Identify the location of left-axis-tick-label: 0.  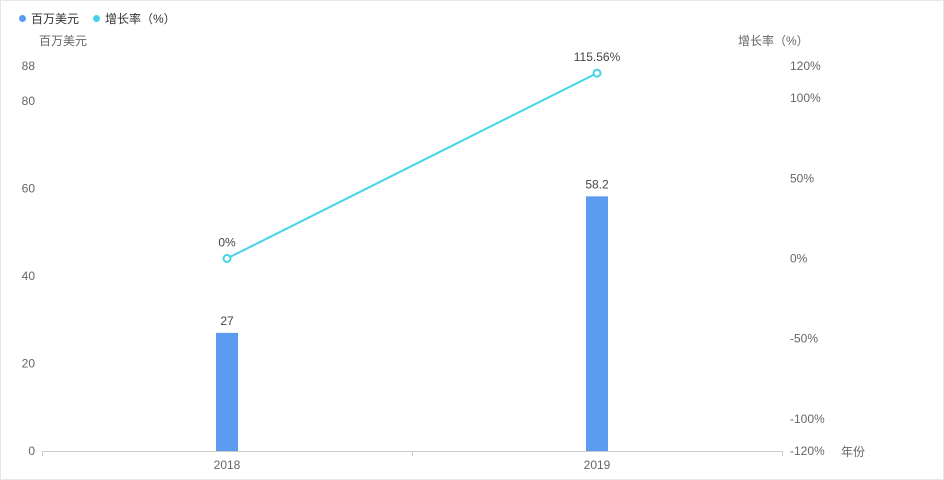
(31, 451).